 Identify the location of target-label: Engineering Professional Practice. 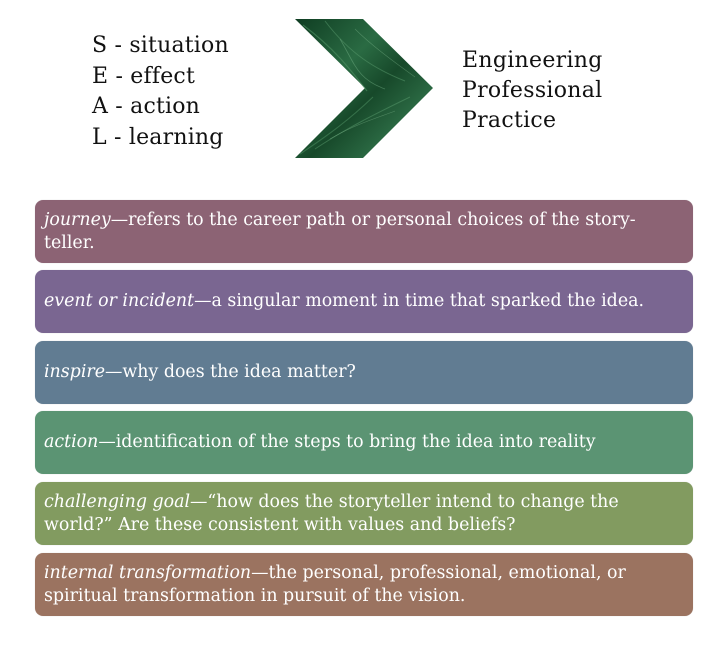
(532, 91).